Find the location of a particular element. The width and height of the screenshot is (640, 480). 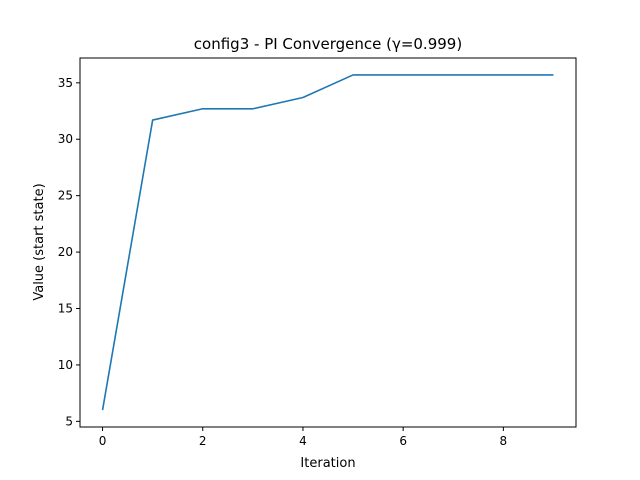

x-axis: 0 2 4 6 8 is located at coordinates (303, 437).